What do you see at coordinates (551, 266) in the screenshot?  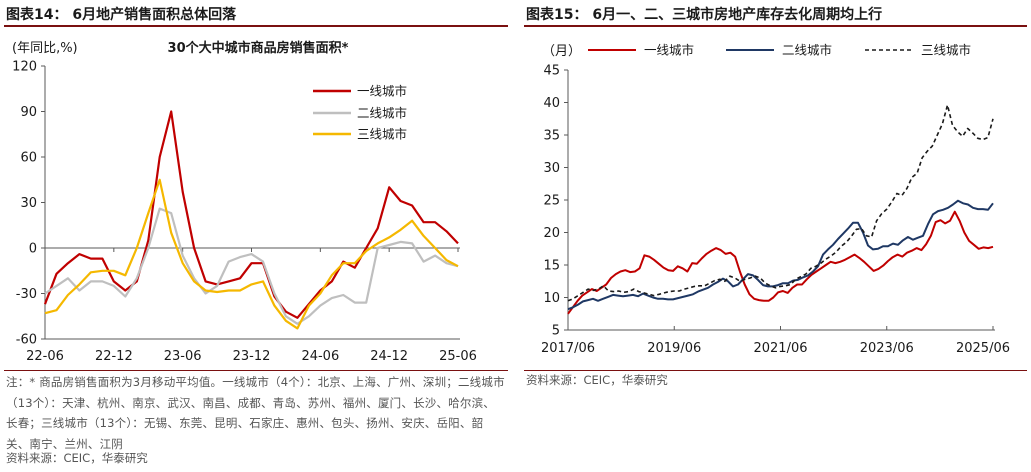 I see `y-tick-label: 15` at bounding box center [551, 266].